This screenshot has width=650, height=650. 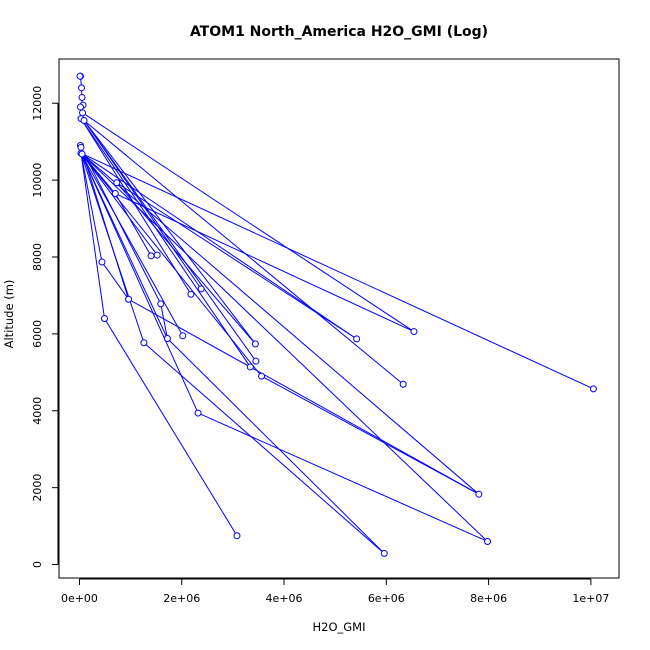 What do you see at coordinates (37, 103) in the screenshot?
I see `y-tick-label: 12000` at bounding box center [37, 103].